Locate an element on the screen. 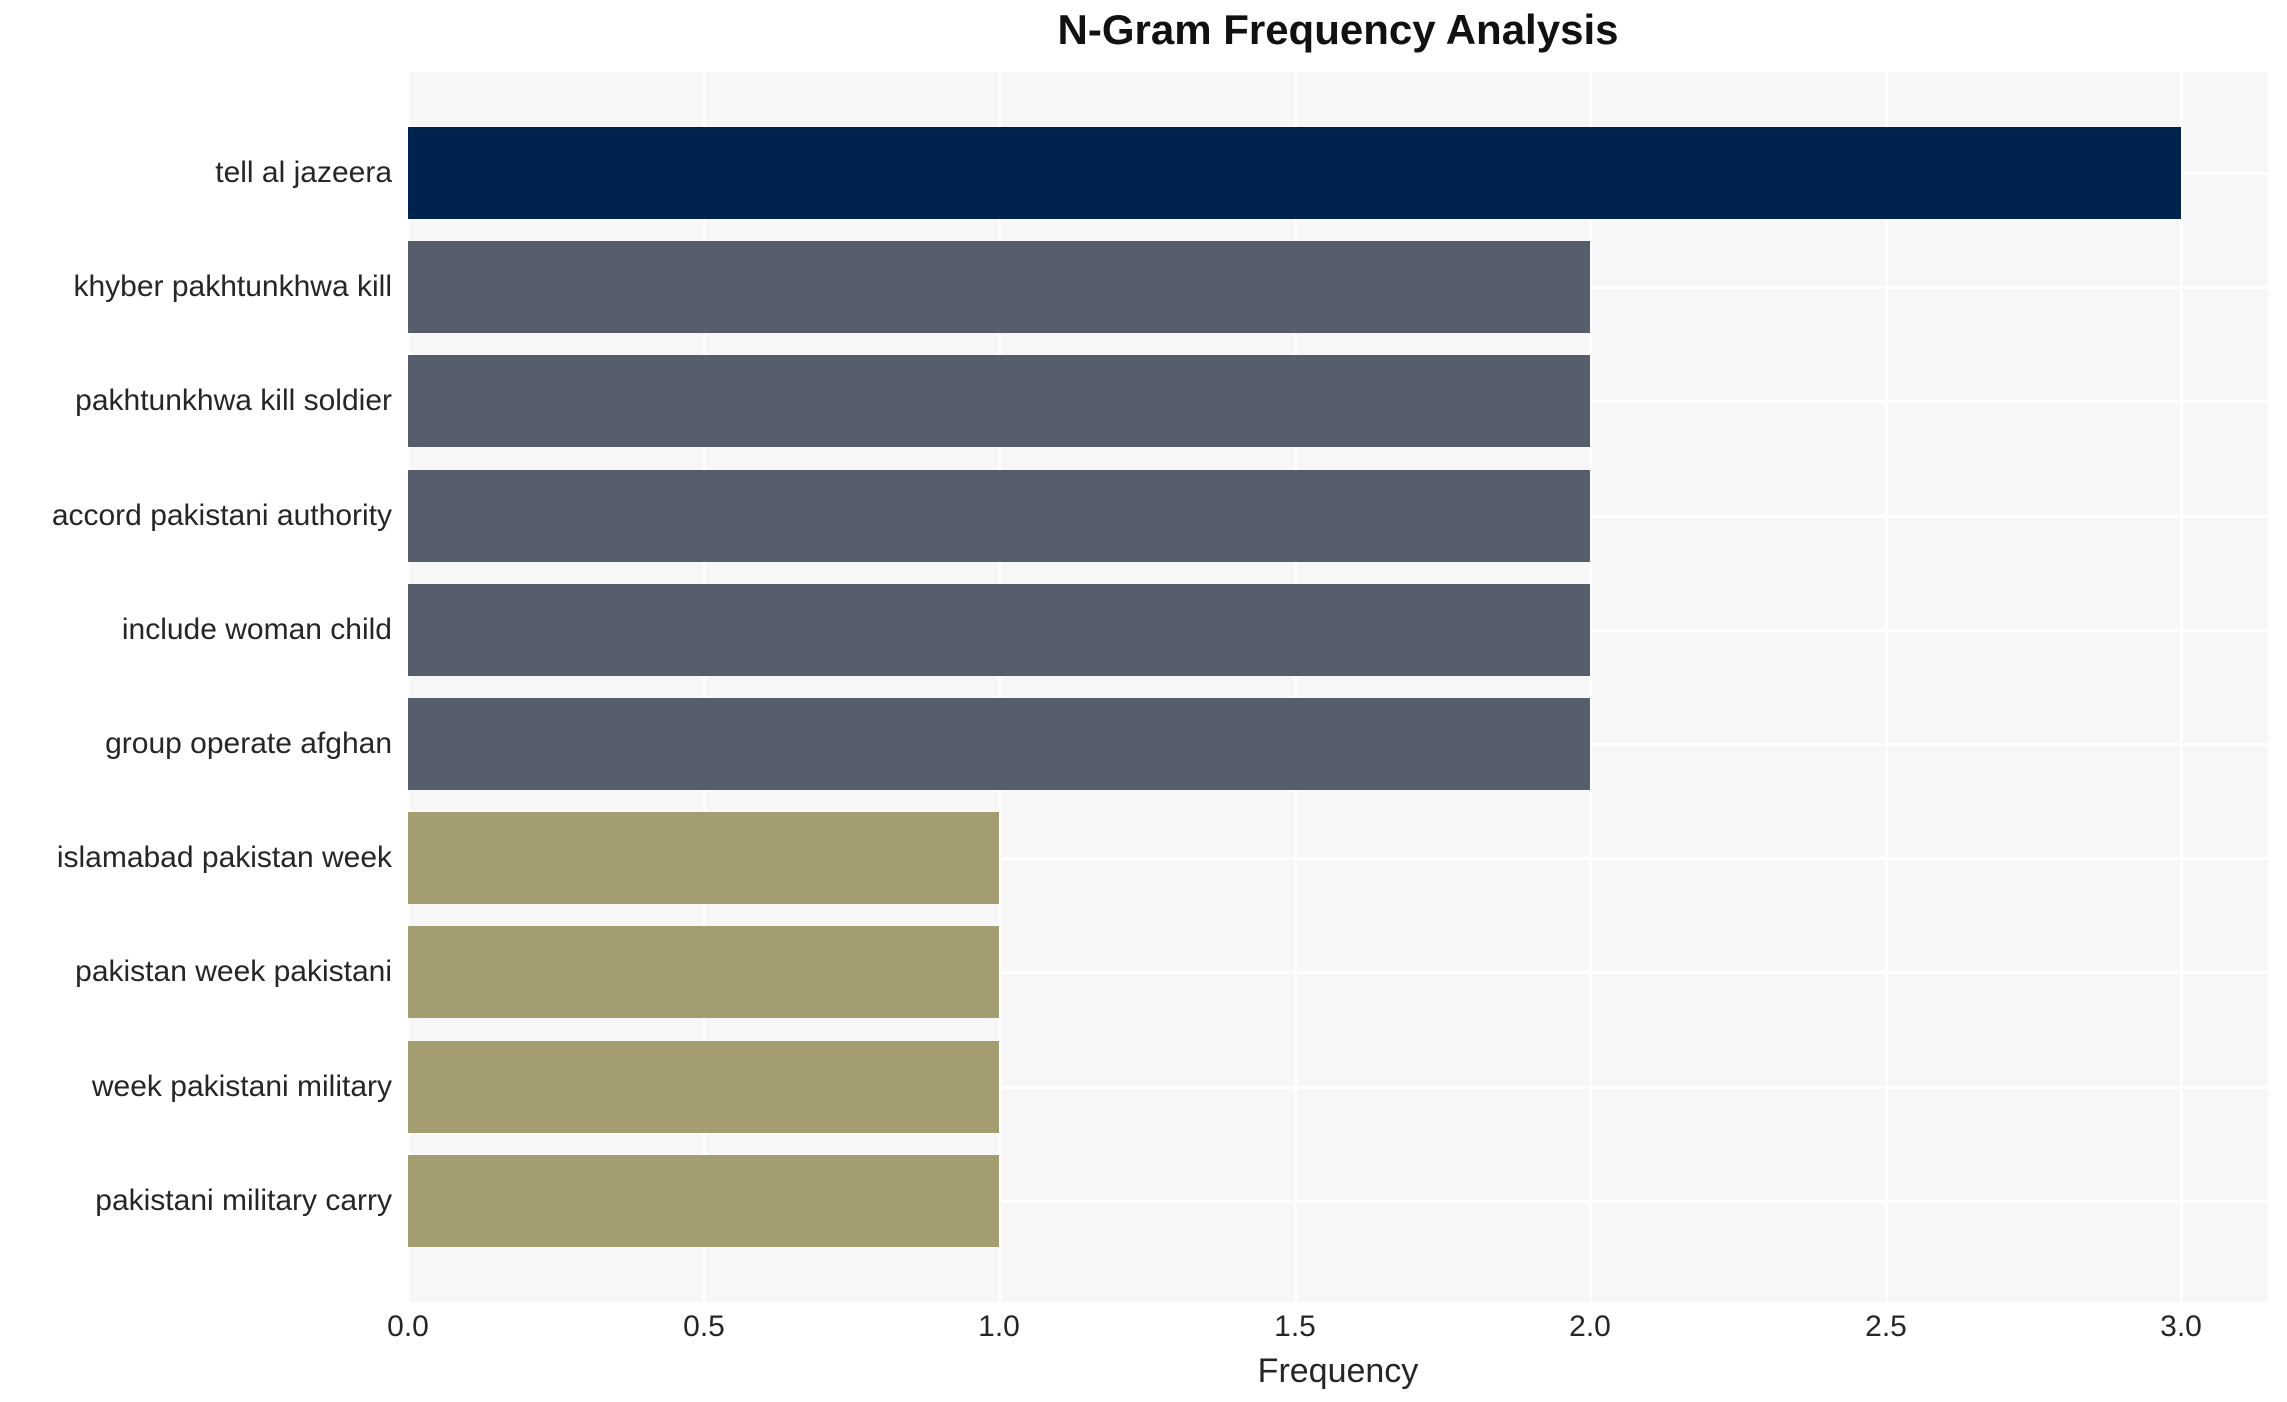 Image resolution: width=2287 pixels, height=1402 pixels. x-tick-label: 1.0 is located at coordinates (999, 1326).